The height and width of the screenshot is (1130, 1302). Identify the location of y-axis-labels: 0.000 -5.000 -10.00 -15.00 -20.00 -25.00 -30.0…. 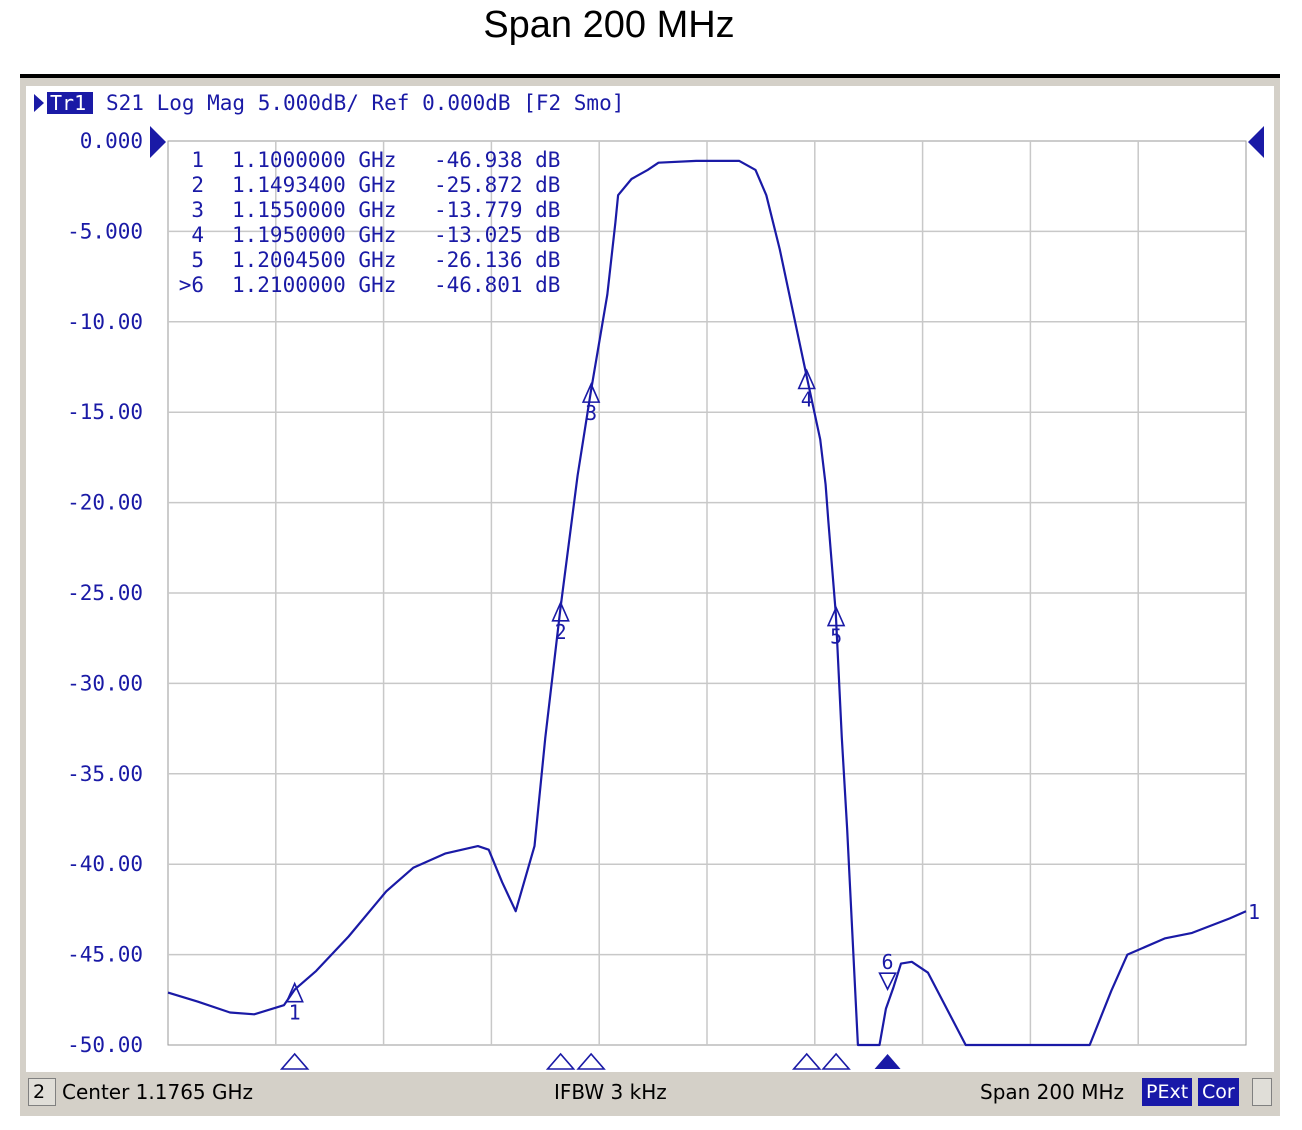
(105, 593).